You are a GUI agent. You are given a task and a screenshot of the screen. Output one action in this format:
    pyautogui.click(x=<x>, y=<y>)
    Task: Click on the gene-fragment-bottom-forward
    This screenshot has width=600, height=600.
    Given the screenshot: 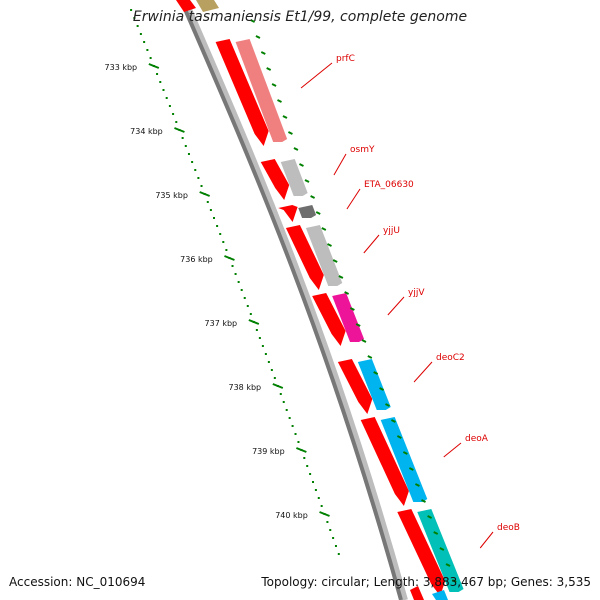 What is the action you would take?
    pyautogui.click(x=417, y=593)
    